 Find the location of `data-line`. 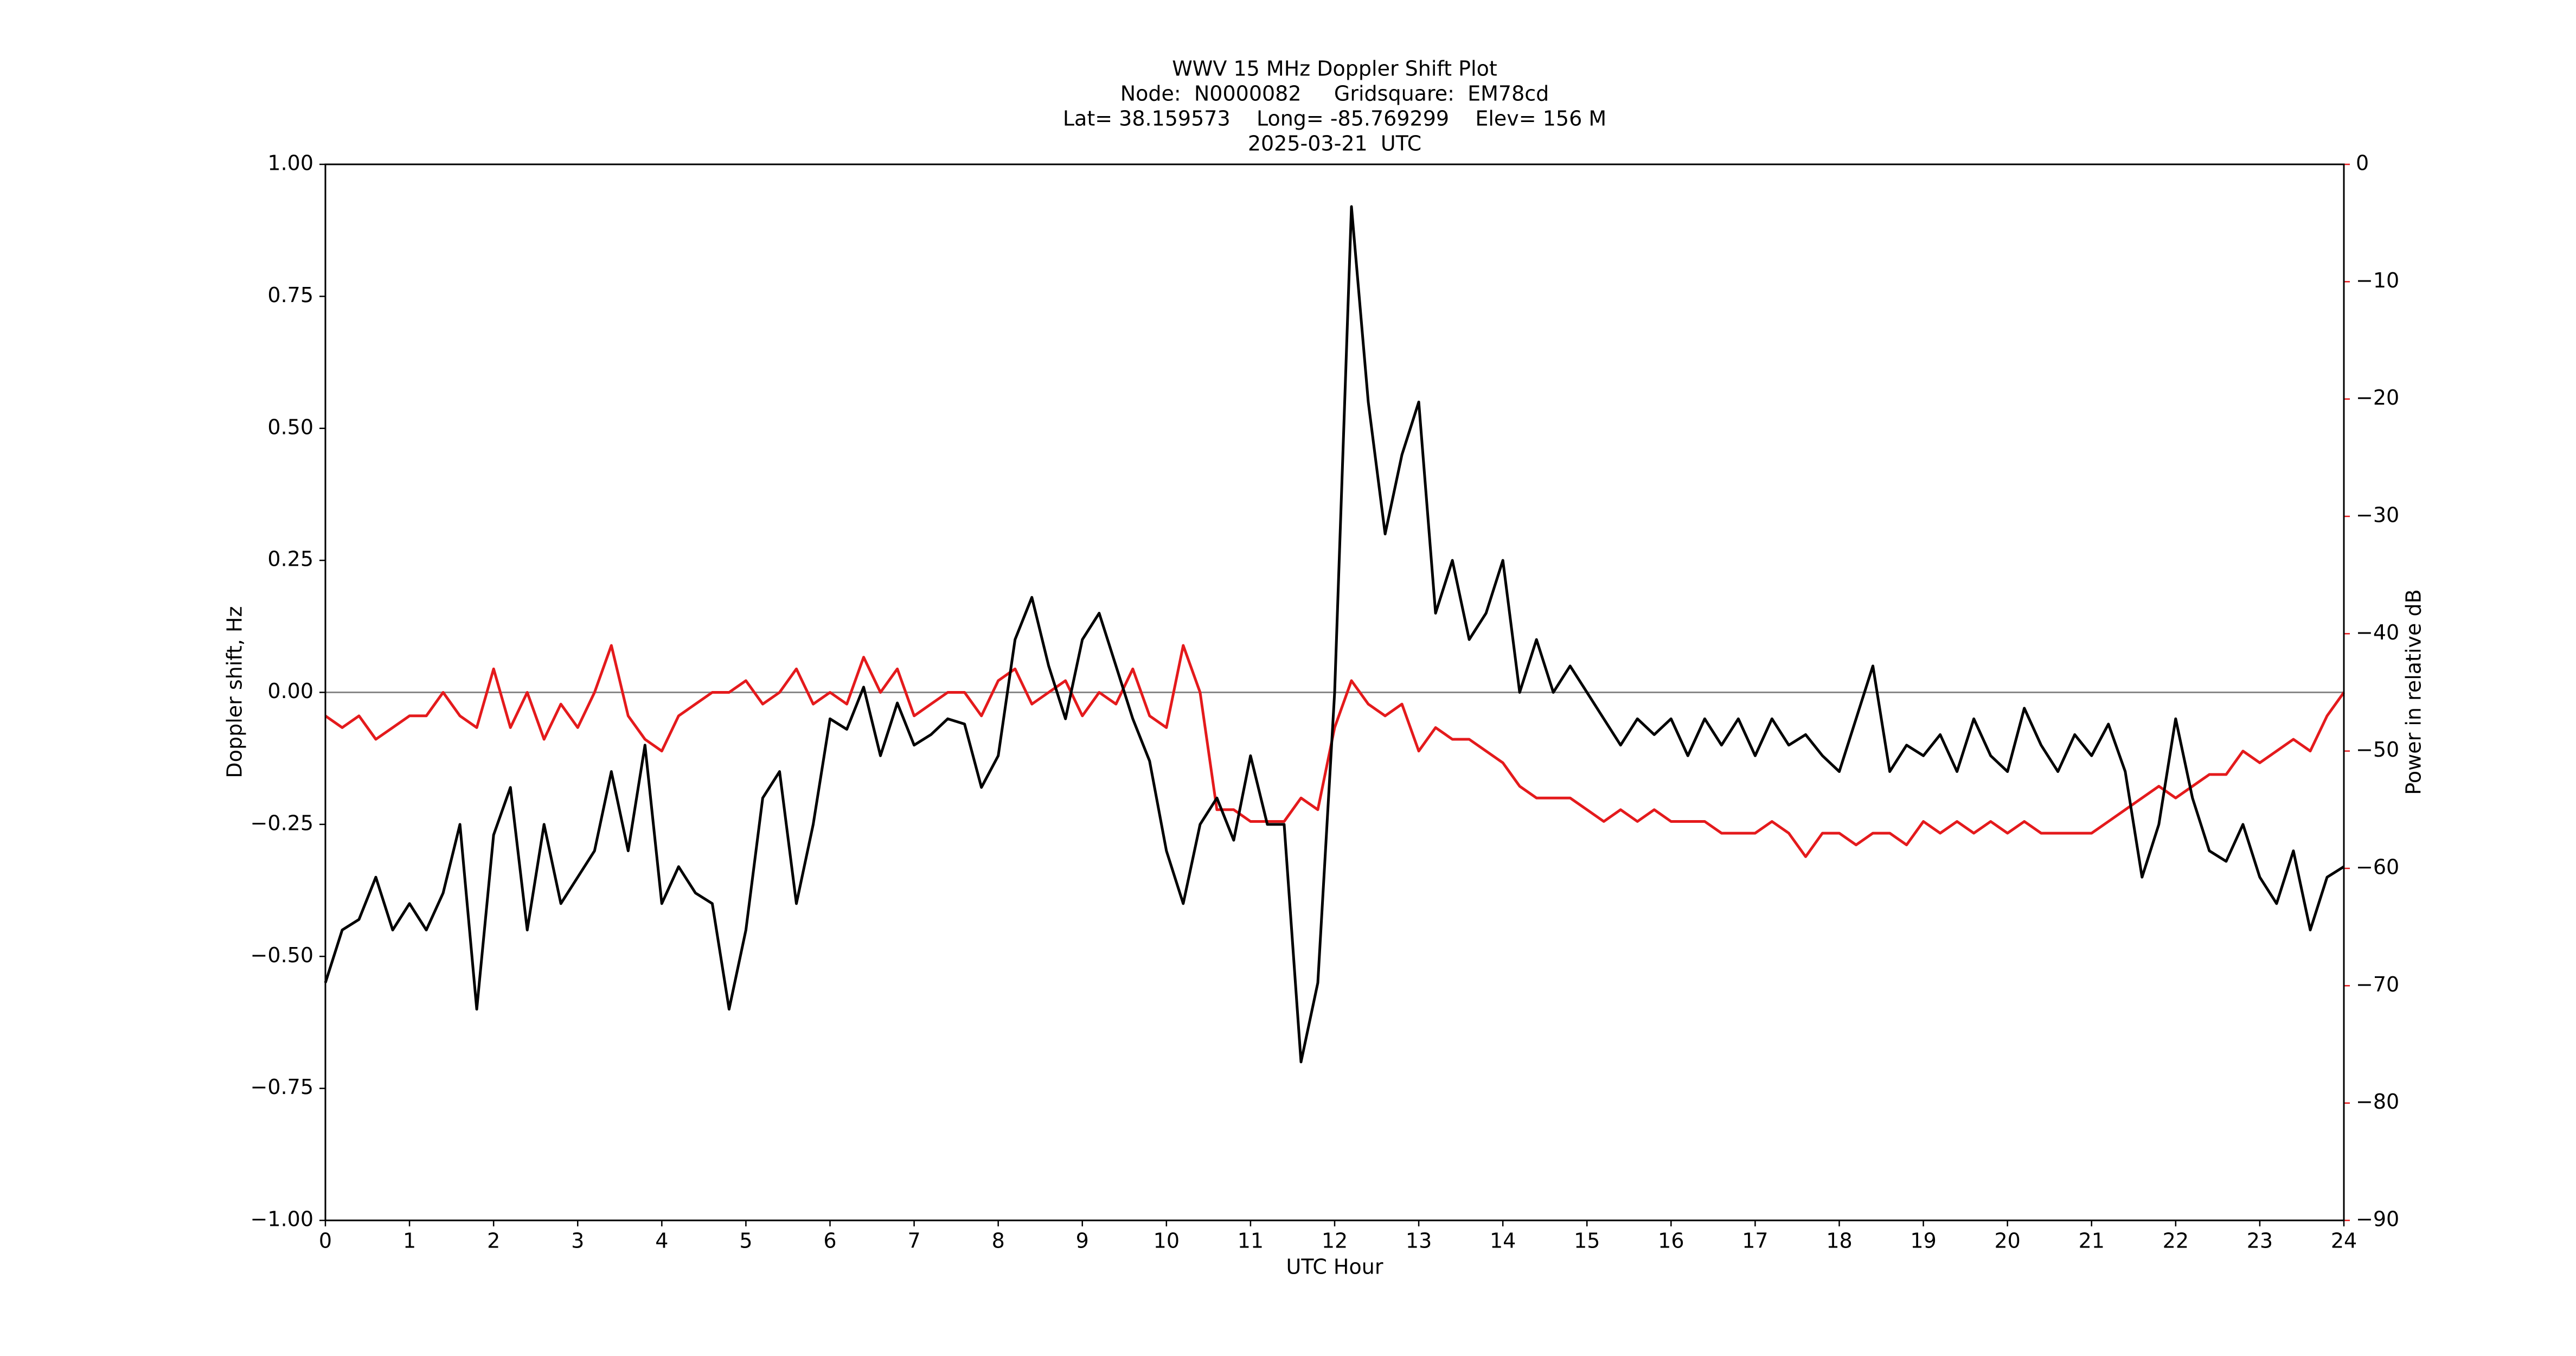

data-line is located at coordinates (1335, 751).